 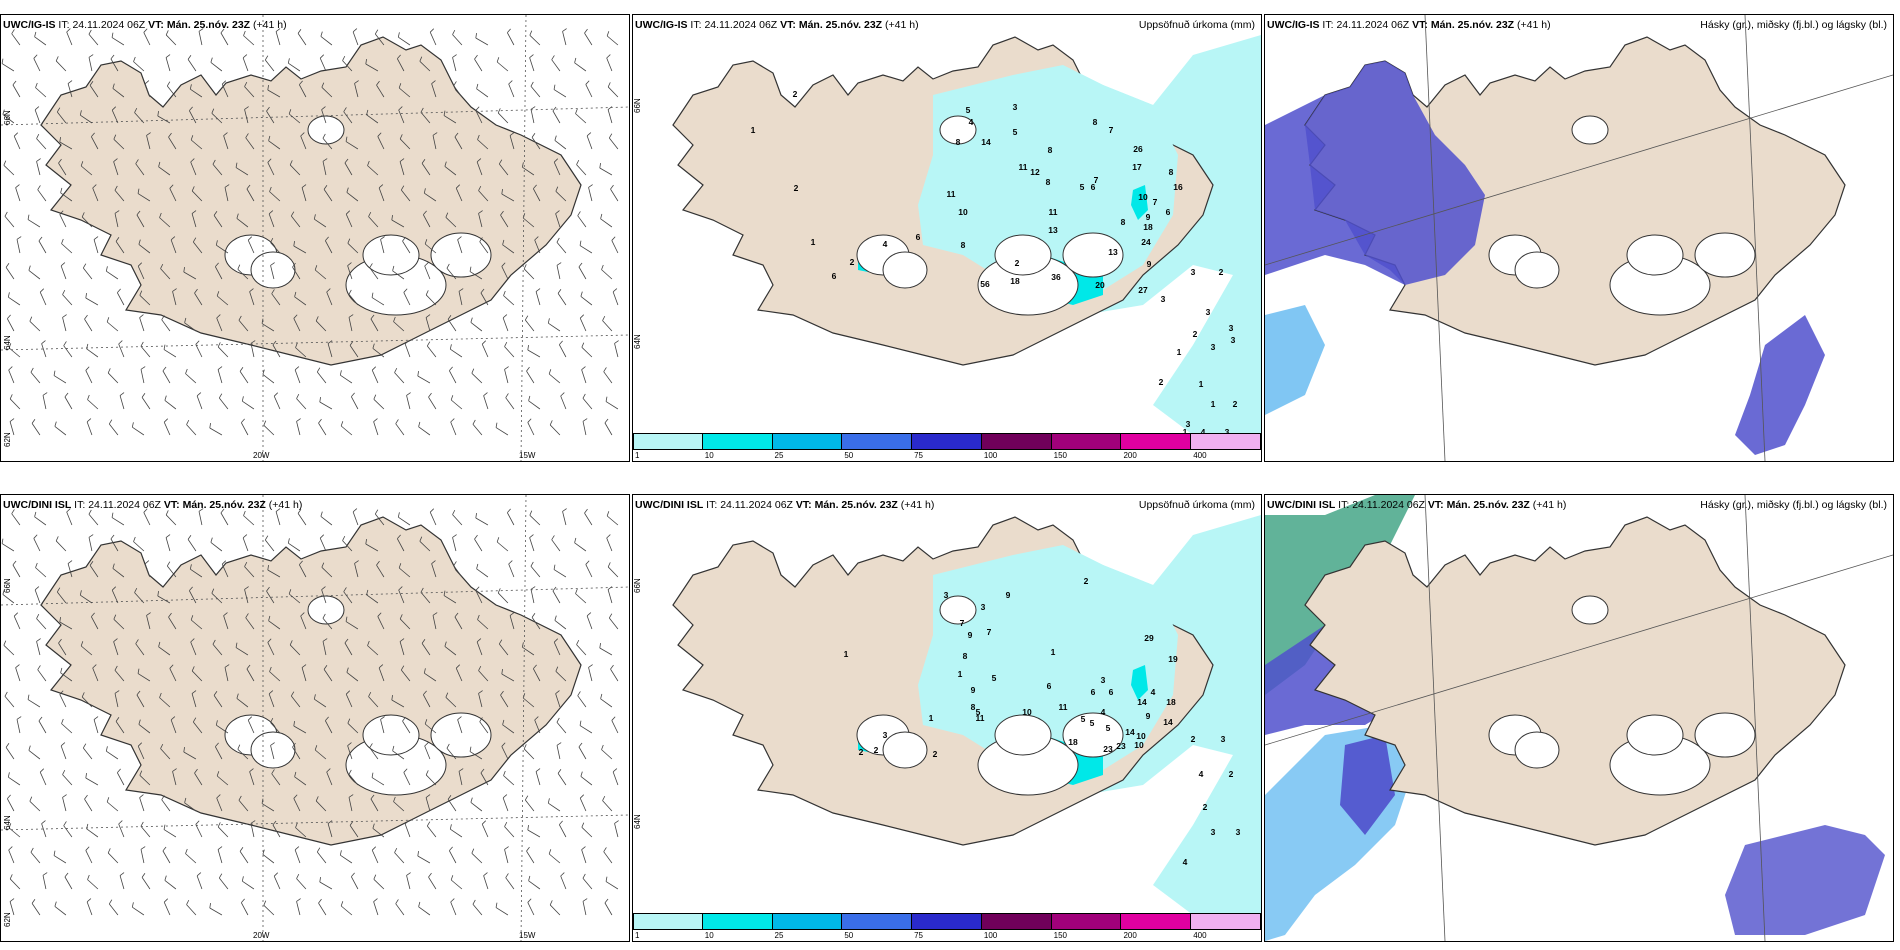 What do you see at coordinates (7, 822) in the screenshot?
I see `lat-label-64n: 64N` at bounding box center [7, 822].